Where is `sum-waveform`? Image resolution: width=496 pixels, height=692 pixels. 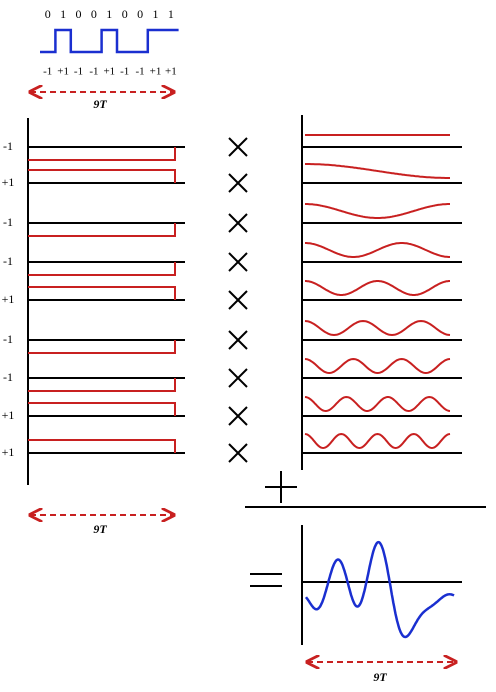 sum-waveform is located at coordinates (379, 589).